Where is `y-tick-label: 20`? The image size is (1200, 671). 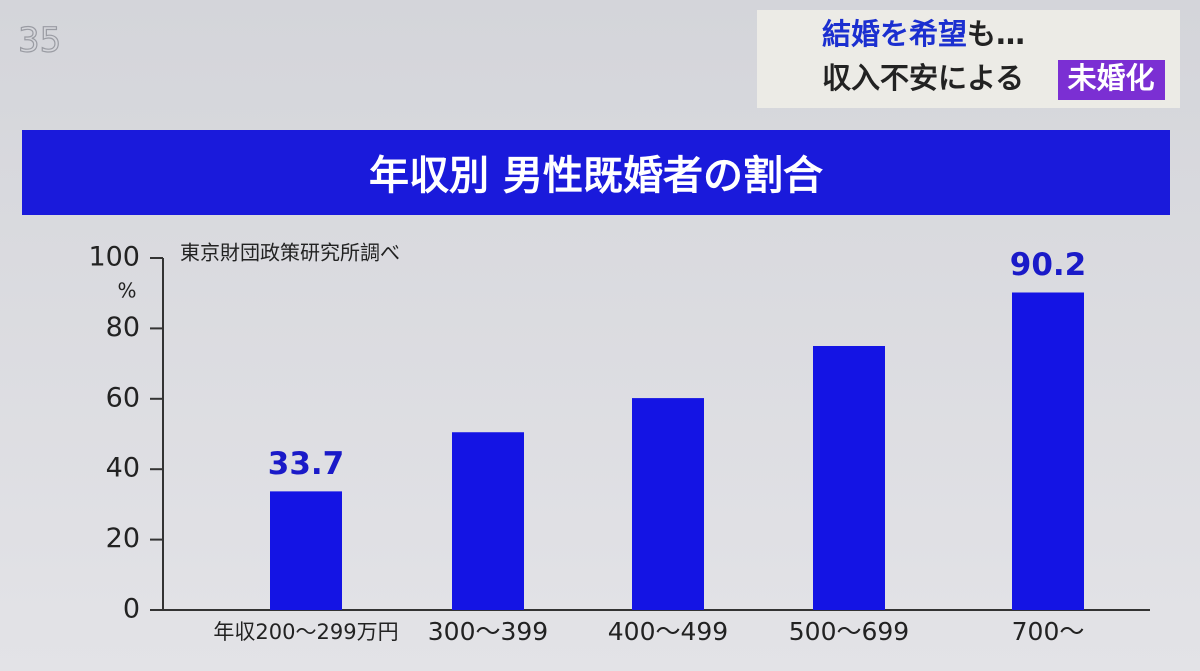 y-tick-label: 20 is located at coordinates (123, 538).